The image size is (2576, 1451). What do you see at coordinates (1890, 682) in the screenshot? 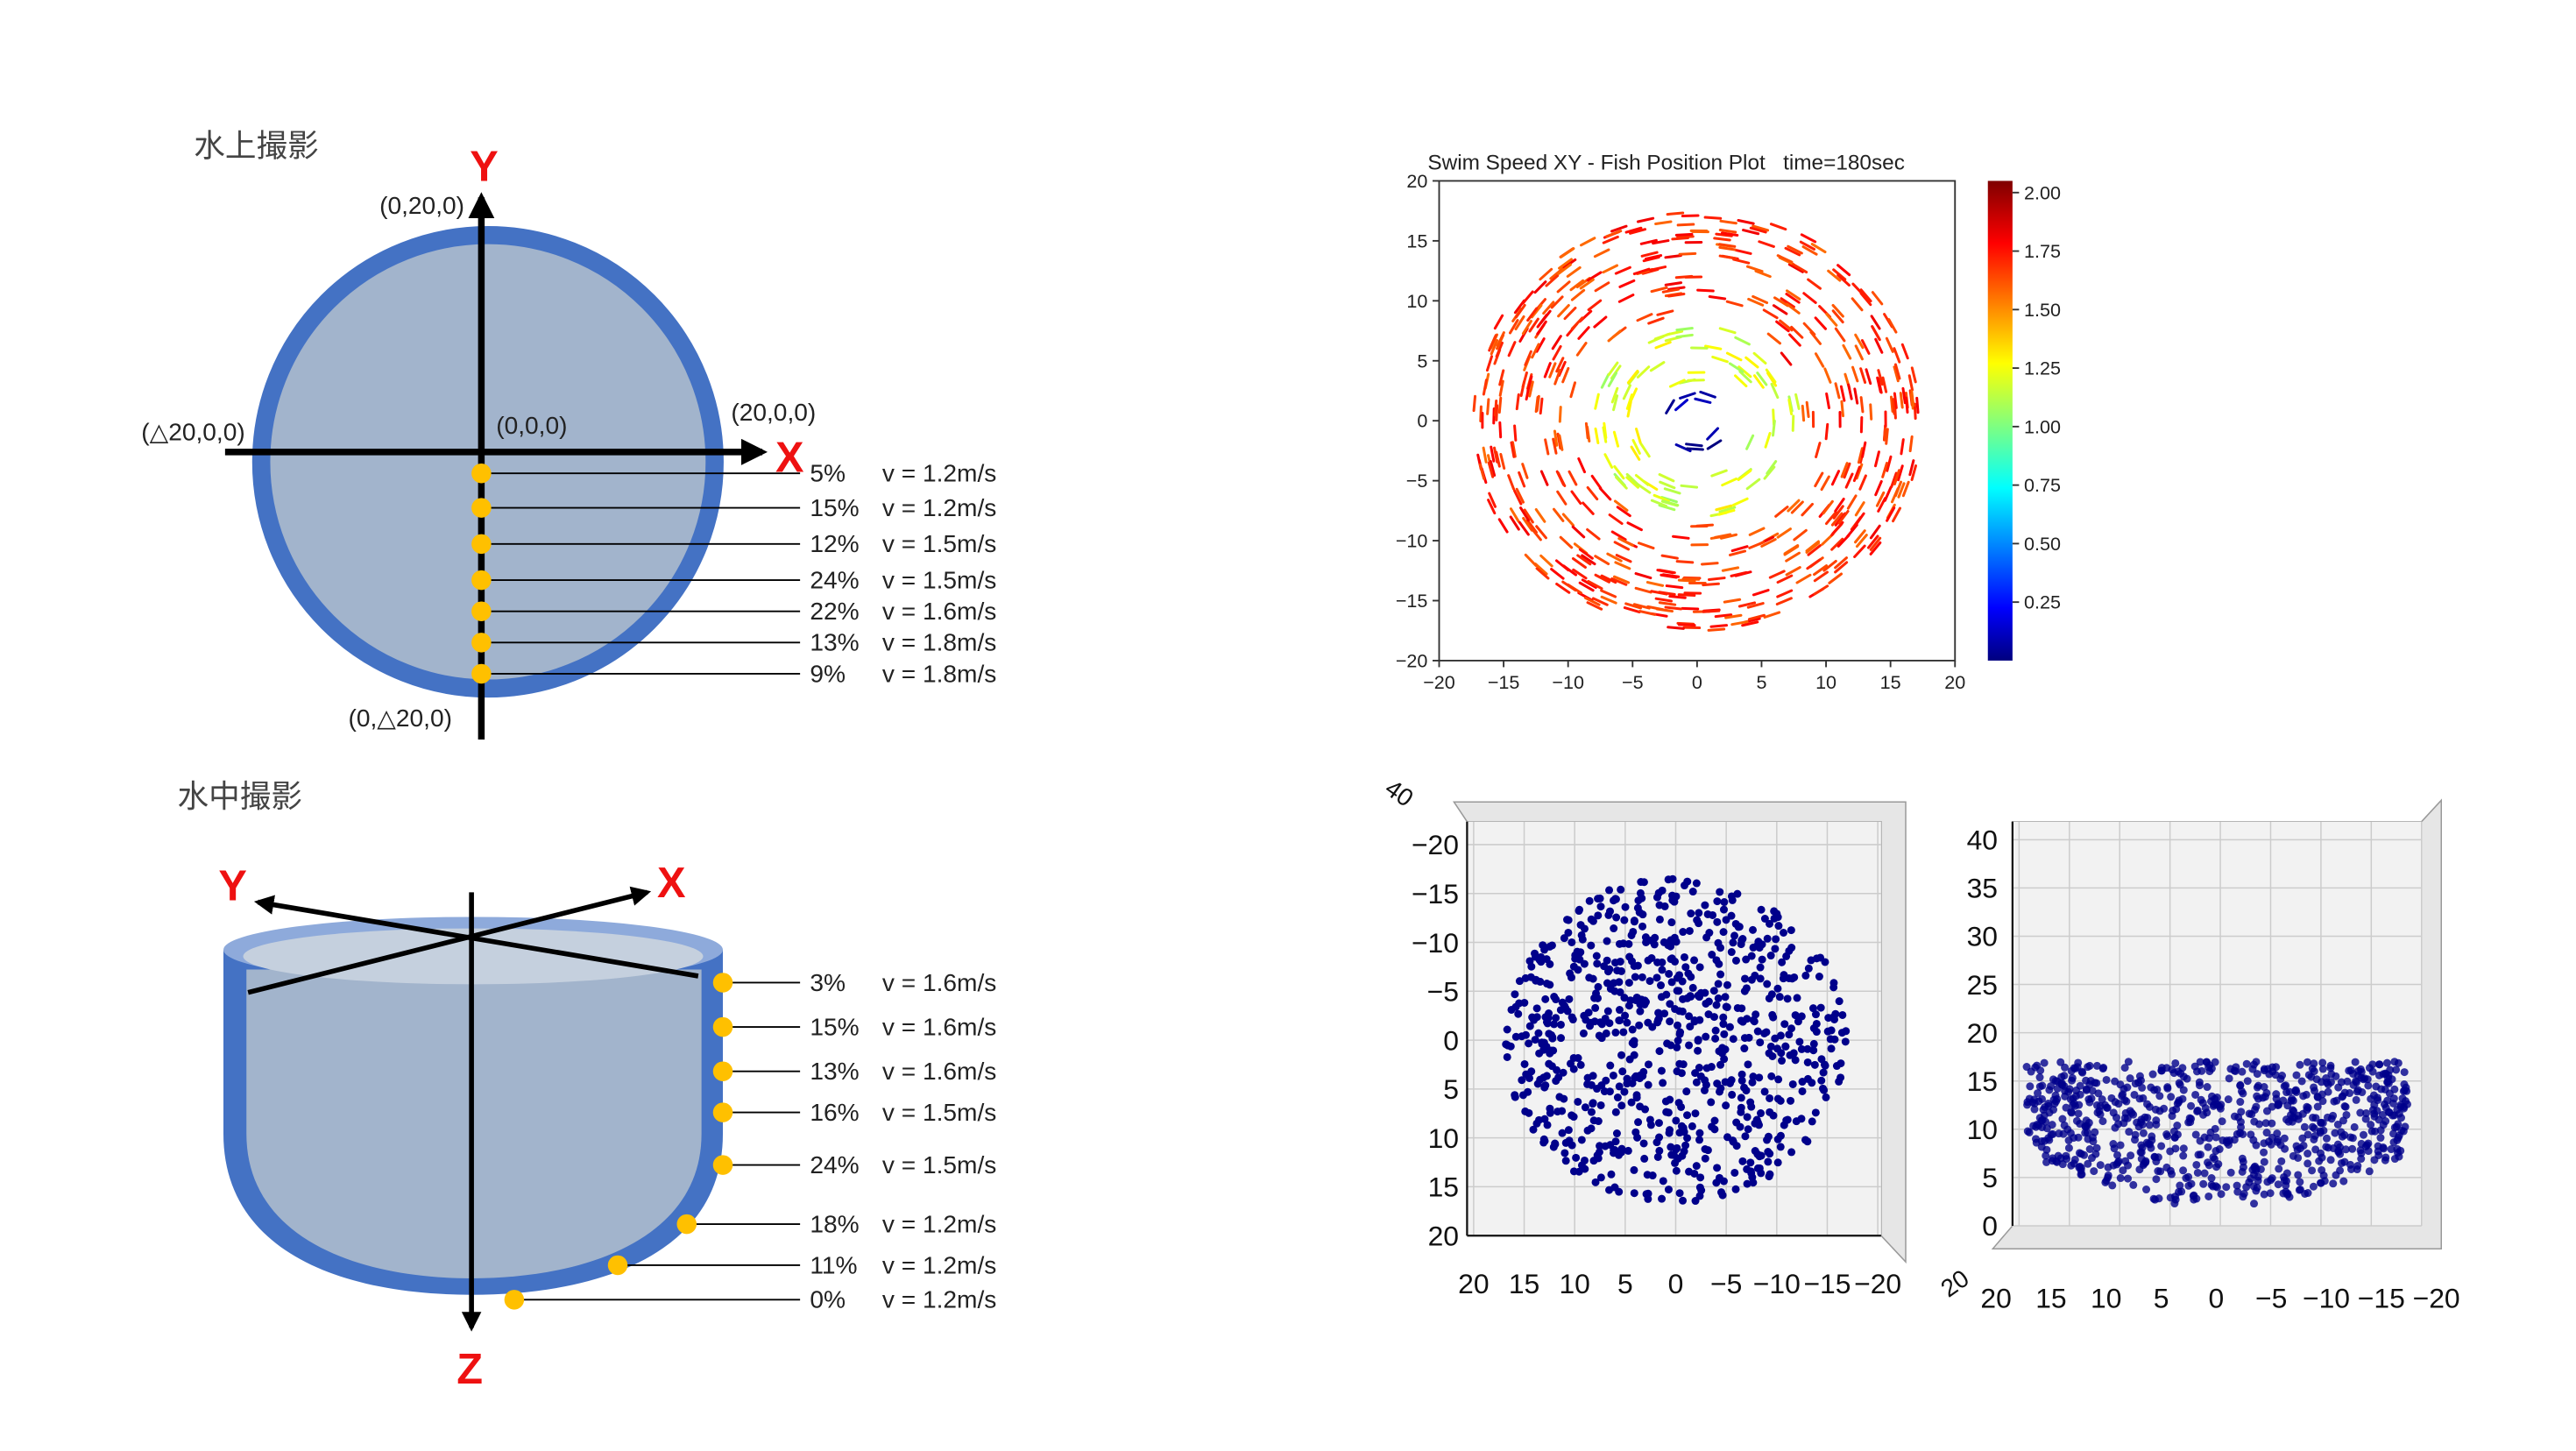
I see `x-tick-label: 15` at bounding box center [1890, 682].